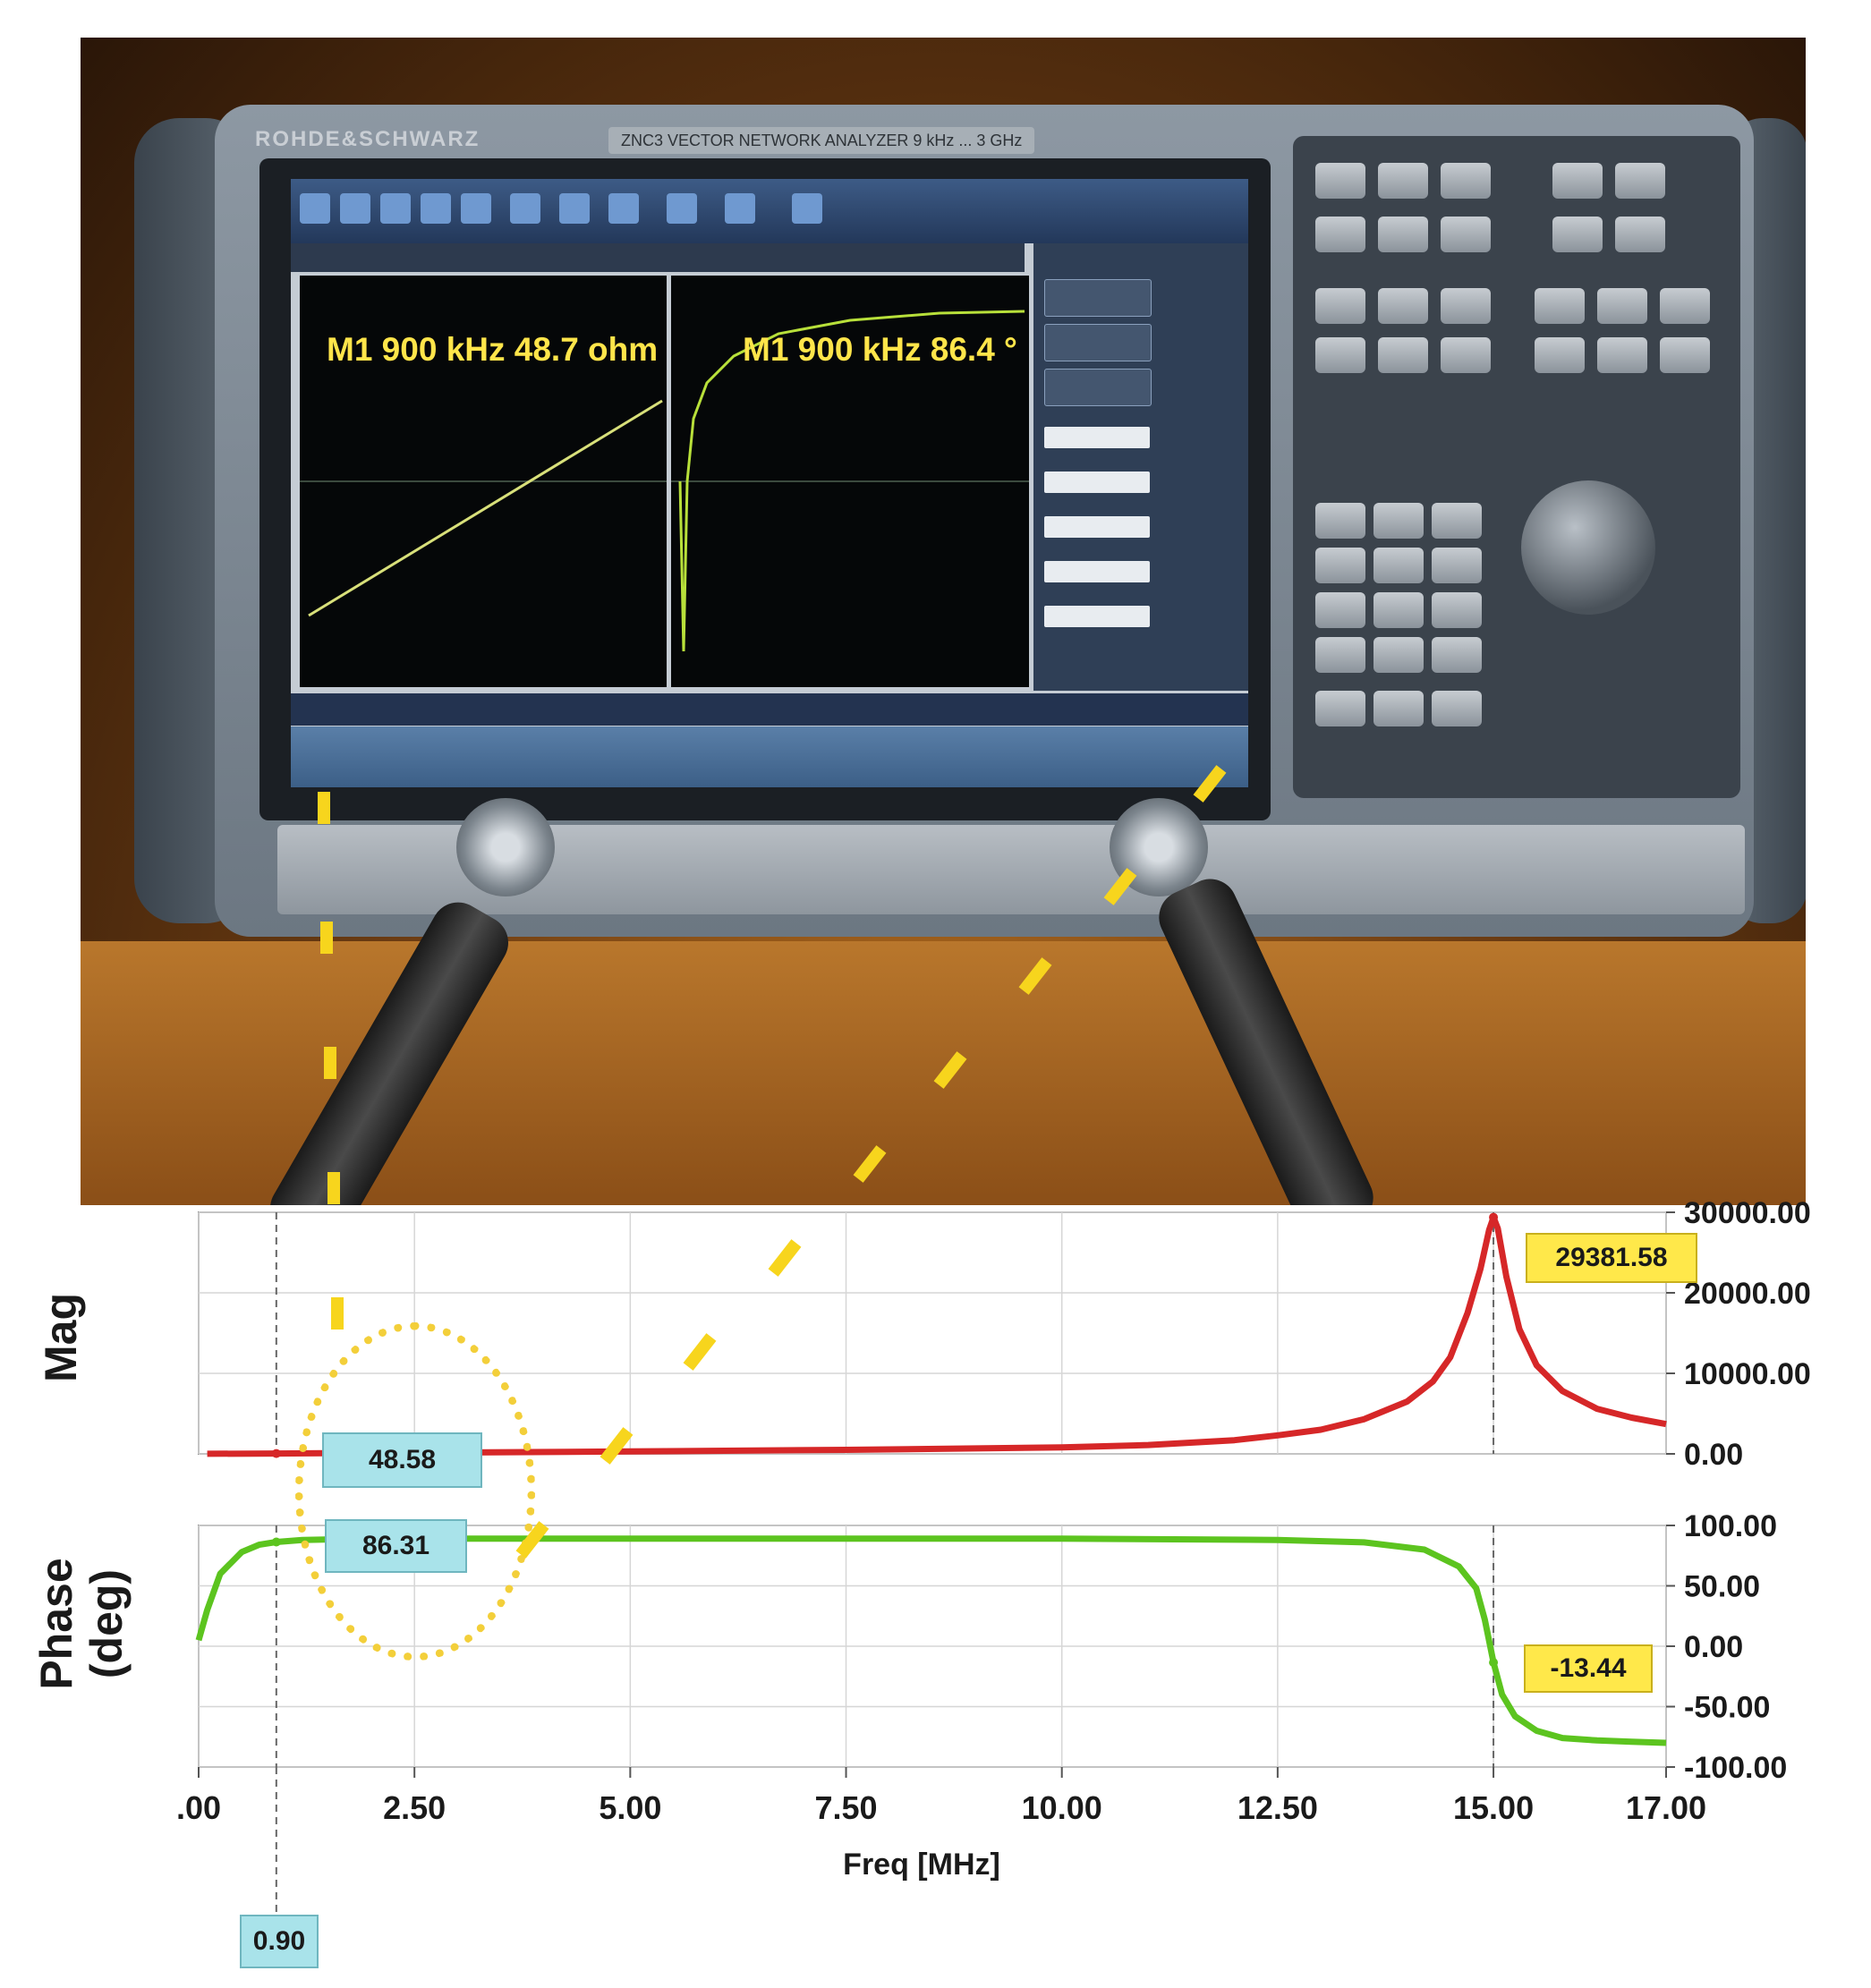  I want to click on x-tick-label: 12.50, so click(1277, 1807).